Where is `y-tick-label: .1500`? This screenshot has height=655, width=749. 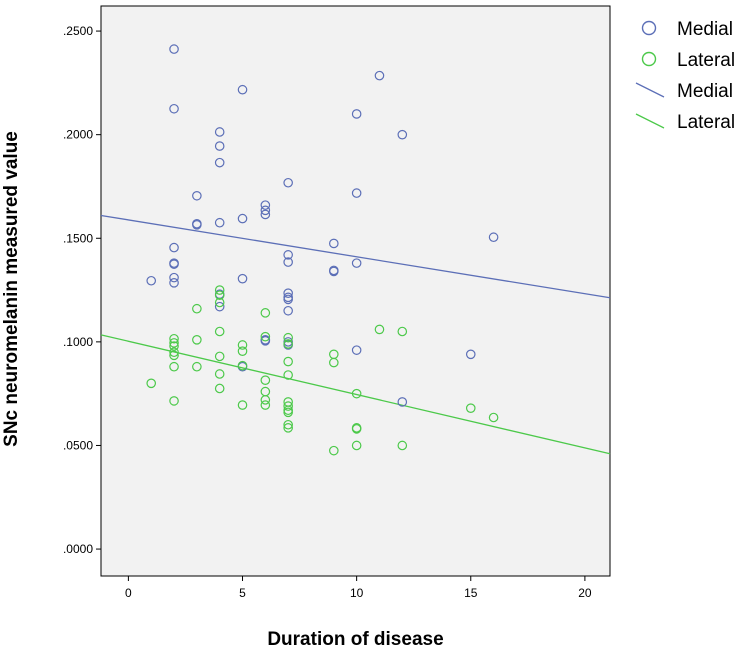
y-tick-label: .1500 is located at coordinates (78, 238).